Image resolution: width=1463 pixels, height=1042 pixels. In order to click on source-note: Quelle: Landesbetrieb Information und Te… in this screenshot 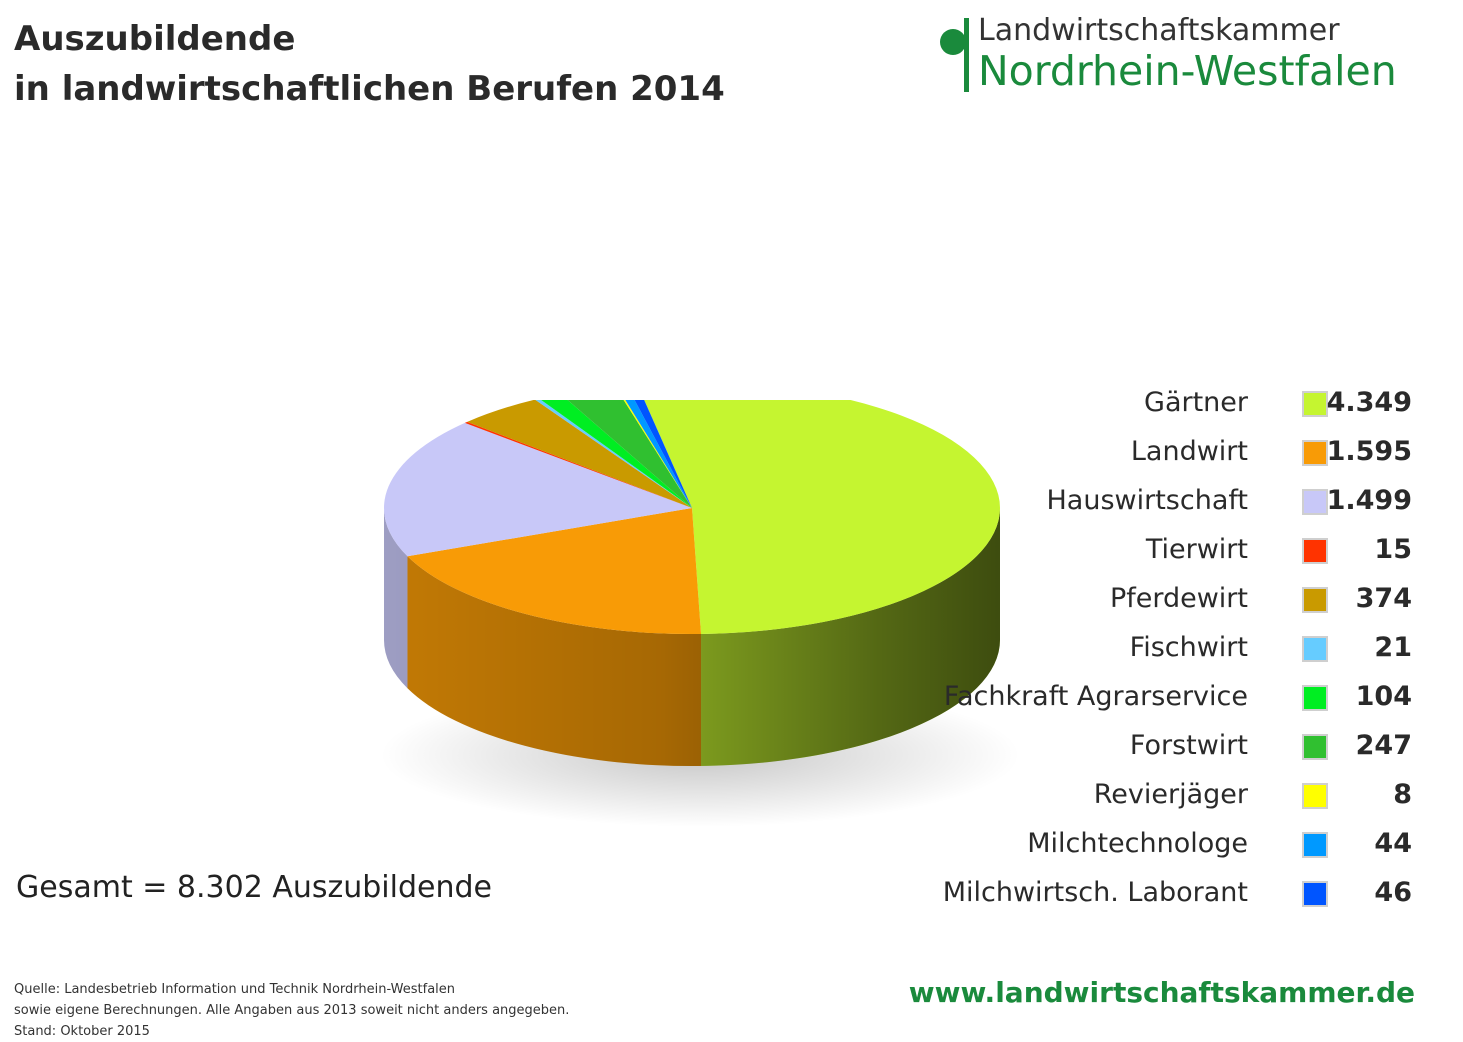, I will do `click(291, 1010)`.